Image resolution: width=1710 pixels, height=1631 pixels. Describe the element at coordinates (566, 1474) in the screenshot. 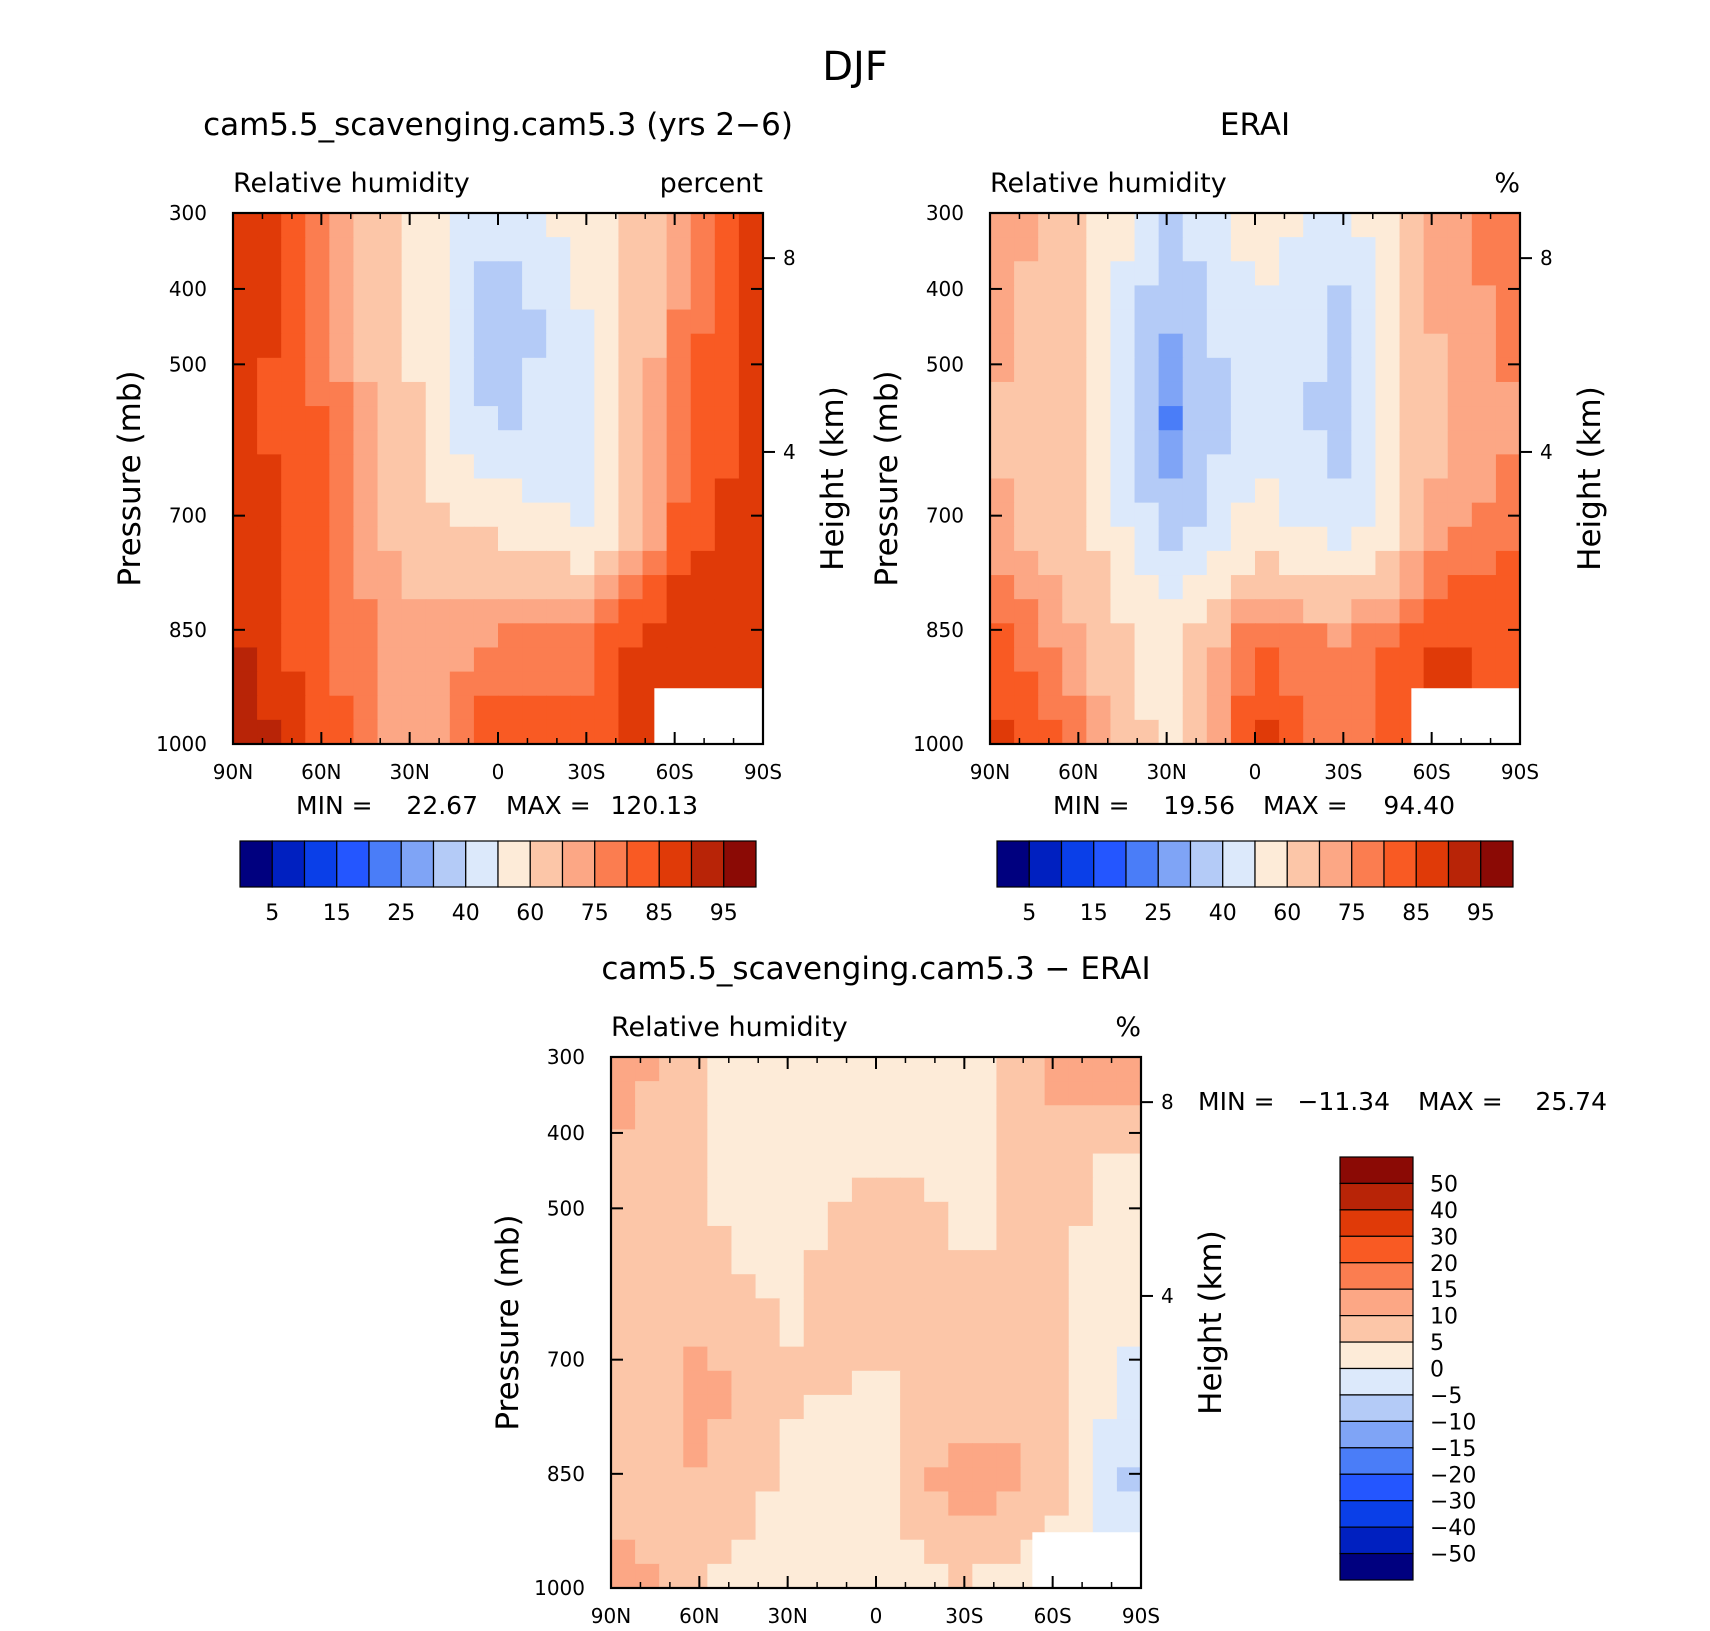

I see `y-tick-label: 850` at that location.